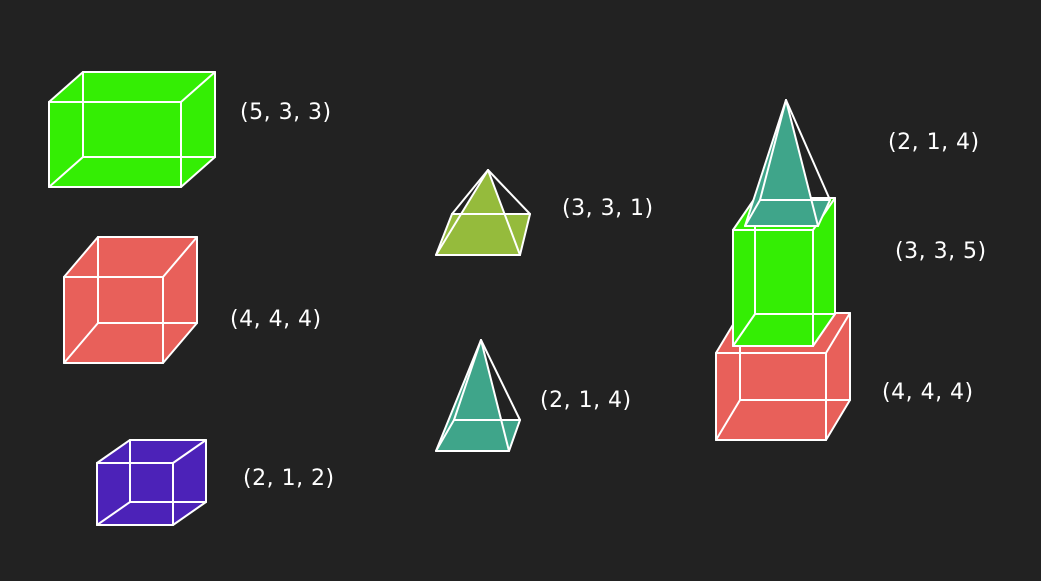  What do you see at coordinates (286, 112) in the screenshot?
I see `label-green-box: (5, 3, 3)` at bounding box center [286, 112].